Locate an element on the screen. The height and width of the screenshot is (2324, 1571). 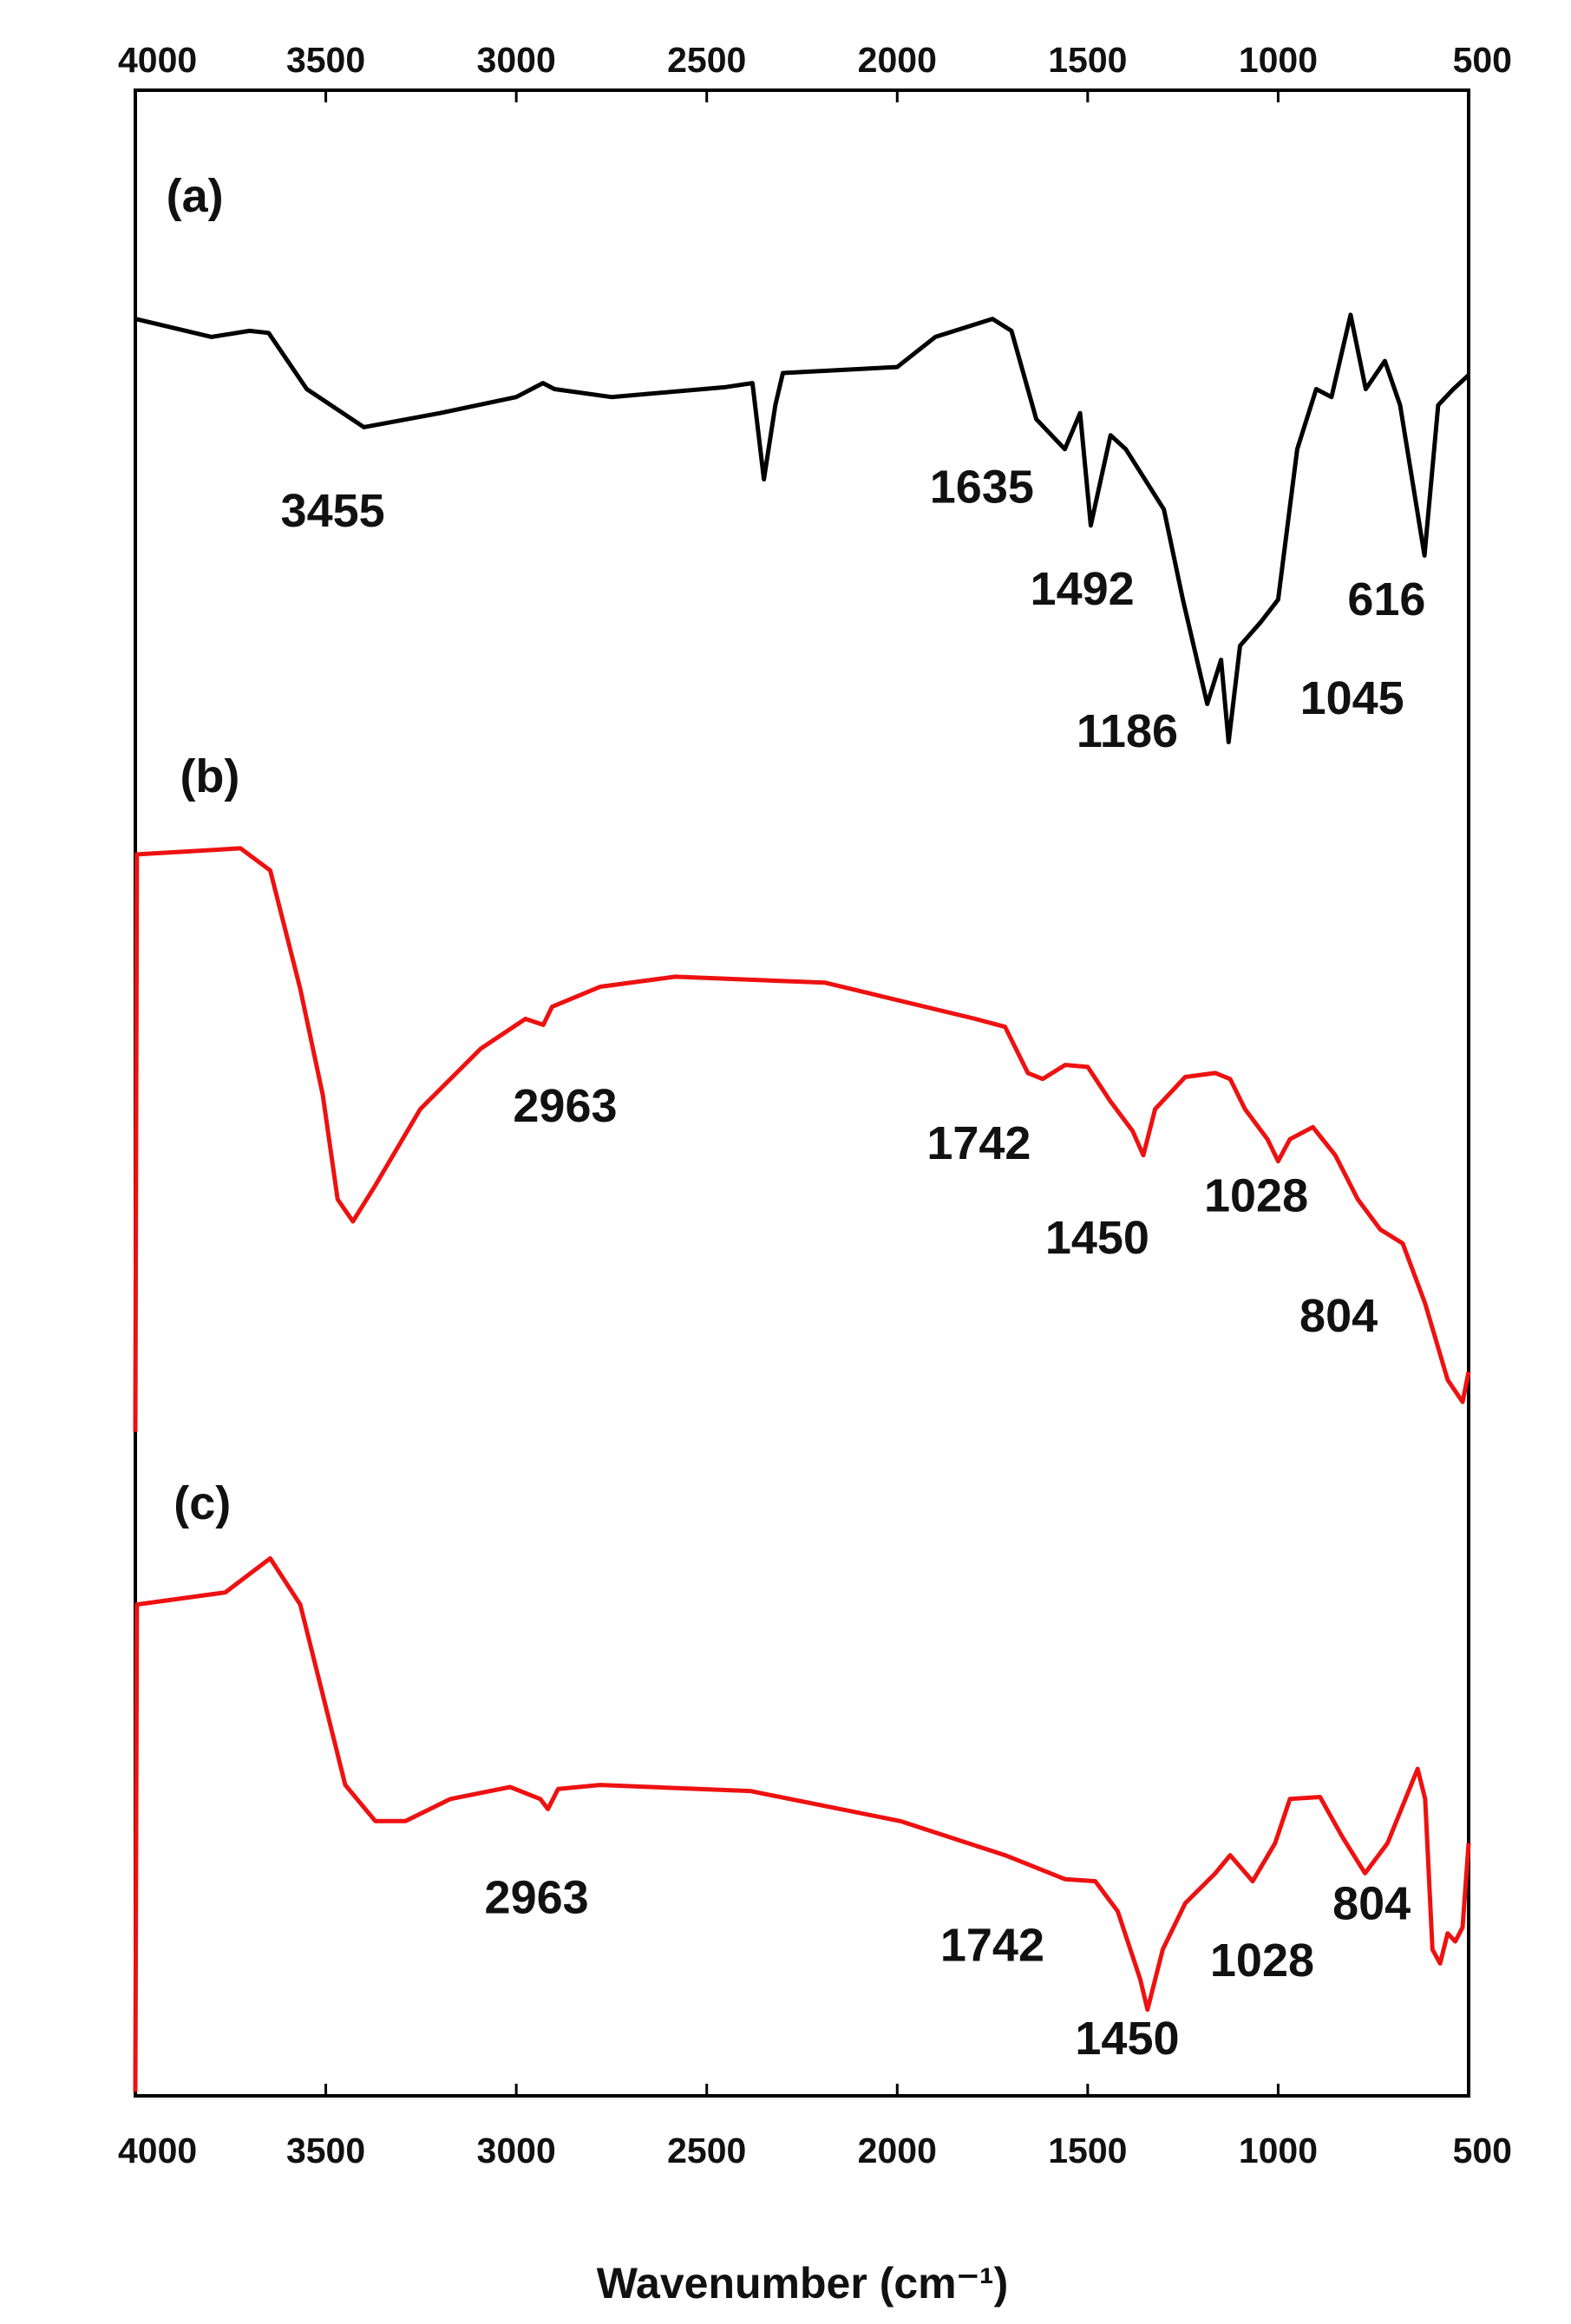
panel-label: (c) is located at coordinates (202, 1503).